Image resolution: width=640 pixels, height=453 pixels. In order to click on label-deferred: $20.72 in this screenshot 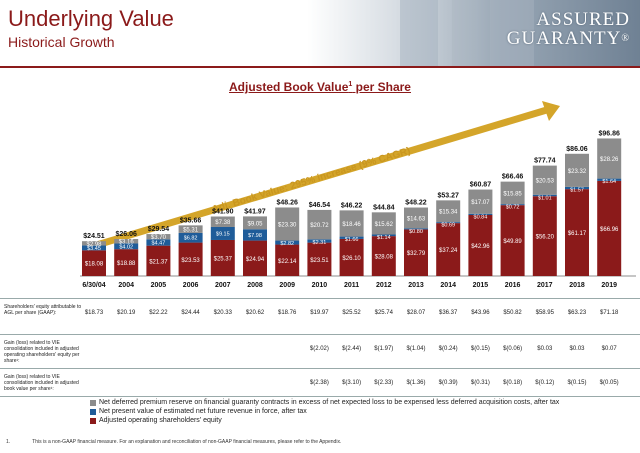, I will do `click(319, 226)`.